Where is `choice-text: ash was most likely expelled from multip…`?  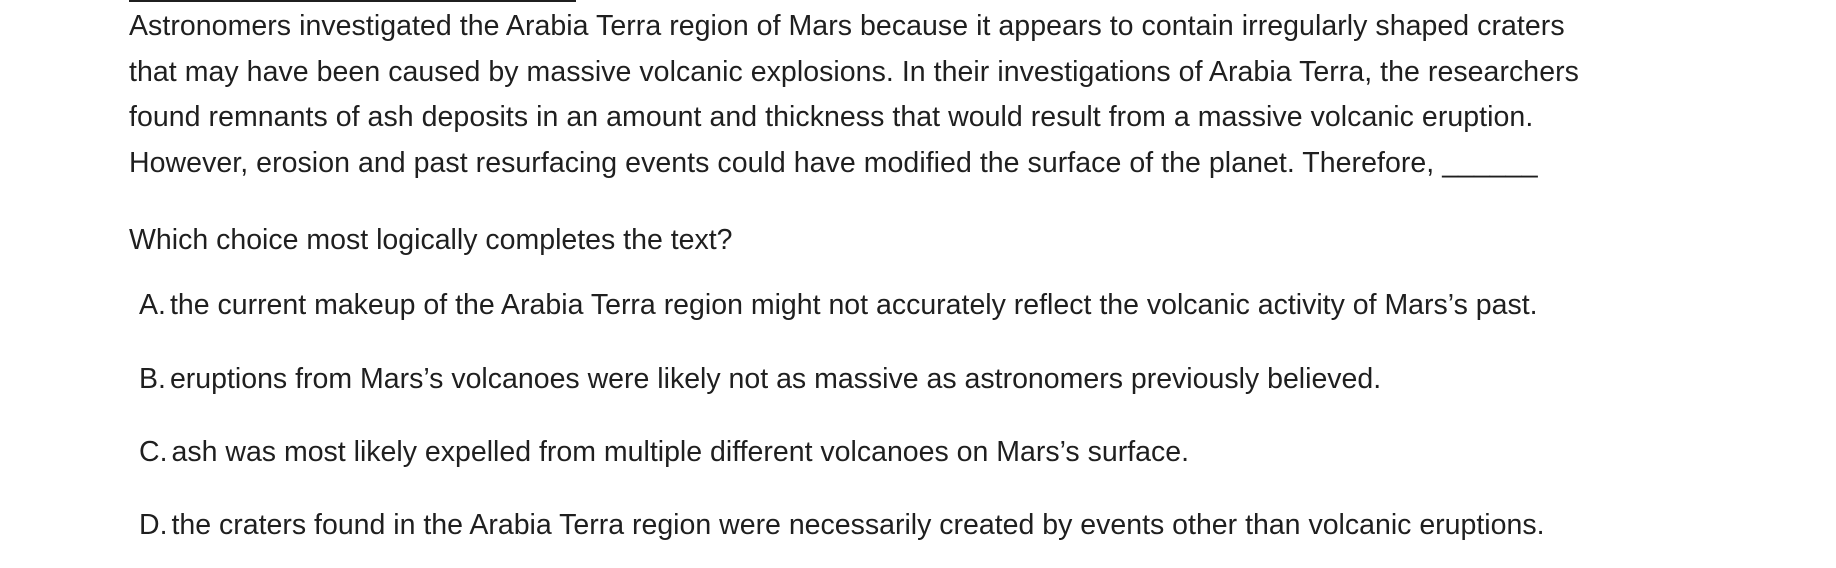 choice-text: ash was most likely expelled from multip… is located at coordinates (680, 452).